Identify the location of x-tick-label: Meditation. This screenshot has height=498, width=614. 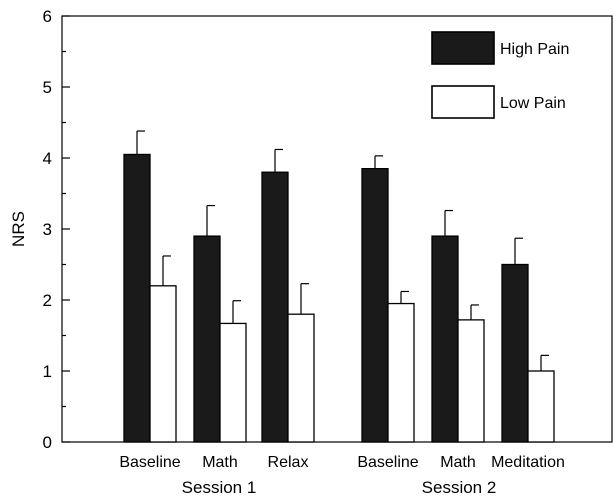
(528, 462).